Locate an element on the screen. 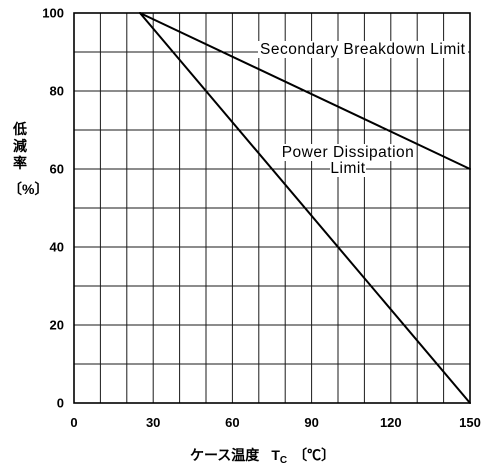 This screenshot has width=484, height=470. power-dissipation-limit-label-text: Power Dissipation Limit is located at coordinates (348, 160).